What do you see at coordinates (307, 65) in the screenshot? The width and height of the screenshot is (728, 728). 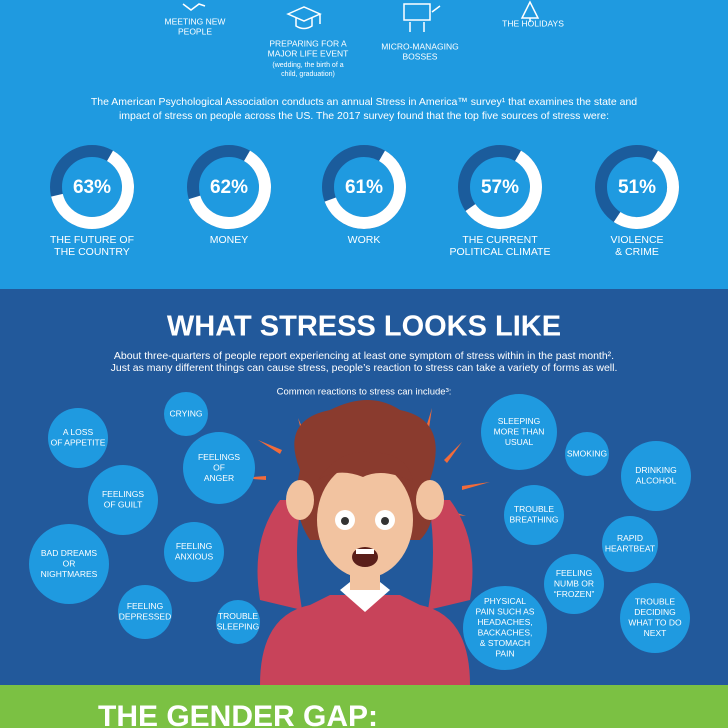 I see `icon-note: (wedding, the birth of a` at bounding box center [307, 65].